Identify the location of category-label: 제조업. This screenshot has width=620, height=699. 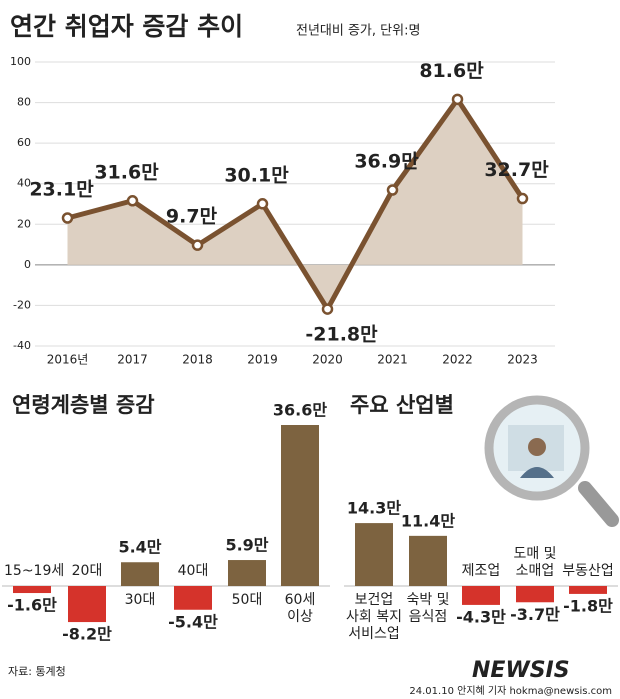
(481, 571).